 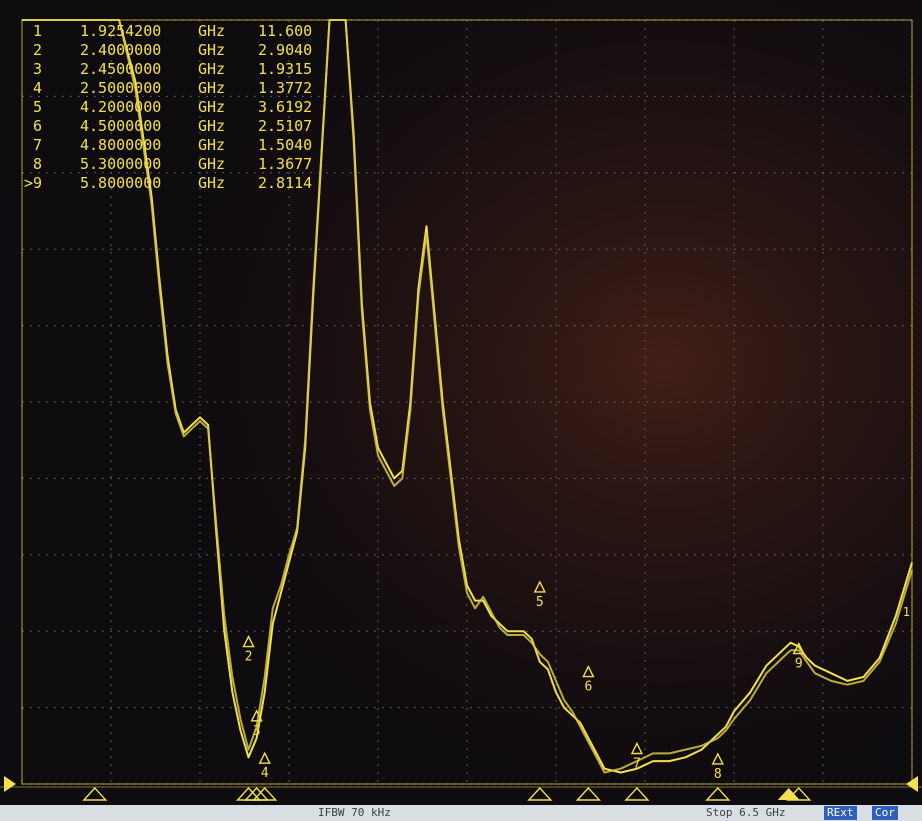 What do you see at coordinates (285, 126) in the screenshot?
I see `marker-table-value: 2.5107` at bounding box center [285, 126].